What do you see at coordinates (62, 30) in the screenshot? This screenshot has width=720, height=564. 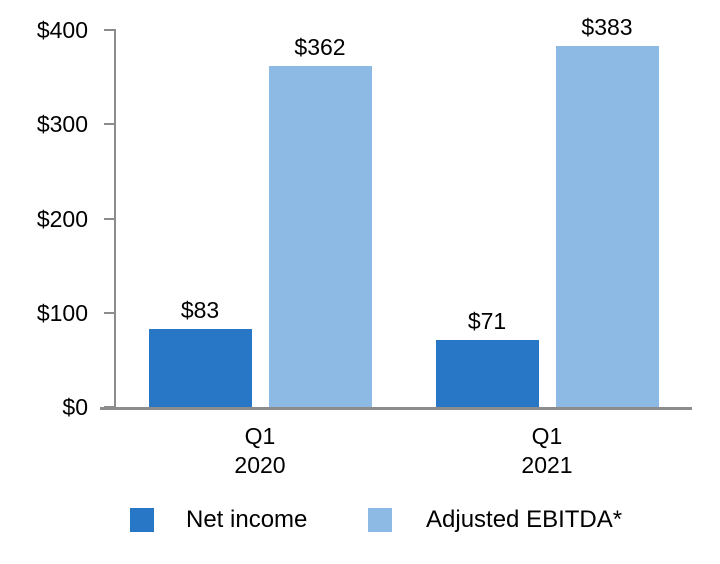 I see `y-axis-tick-label: $400` at bounding box center [62, 30].